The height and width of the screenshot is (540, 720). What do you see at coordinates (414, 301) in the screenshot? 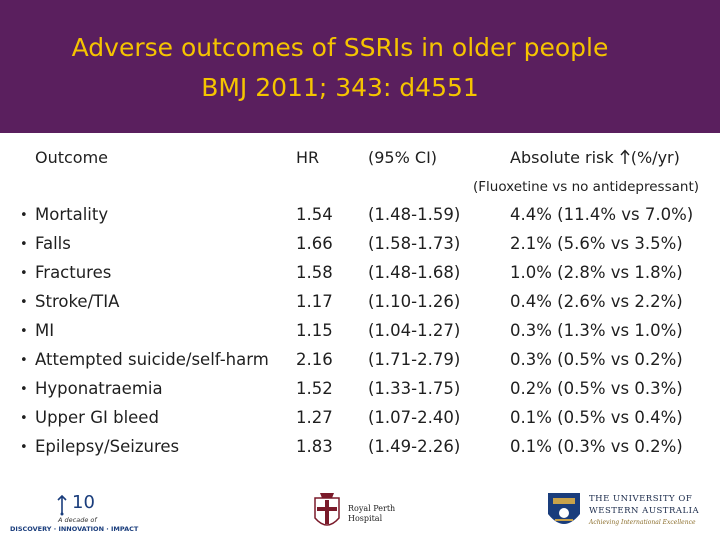
I see `ci-cell: (1.10-1.26)` at bounding box center [414, 301].